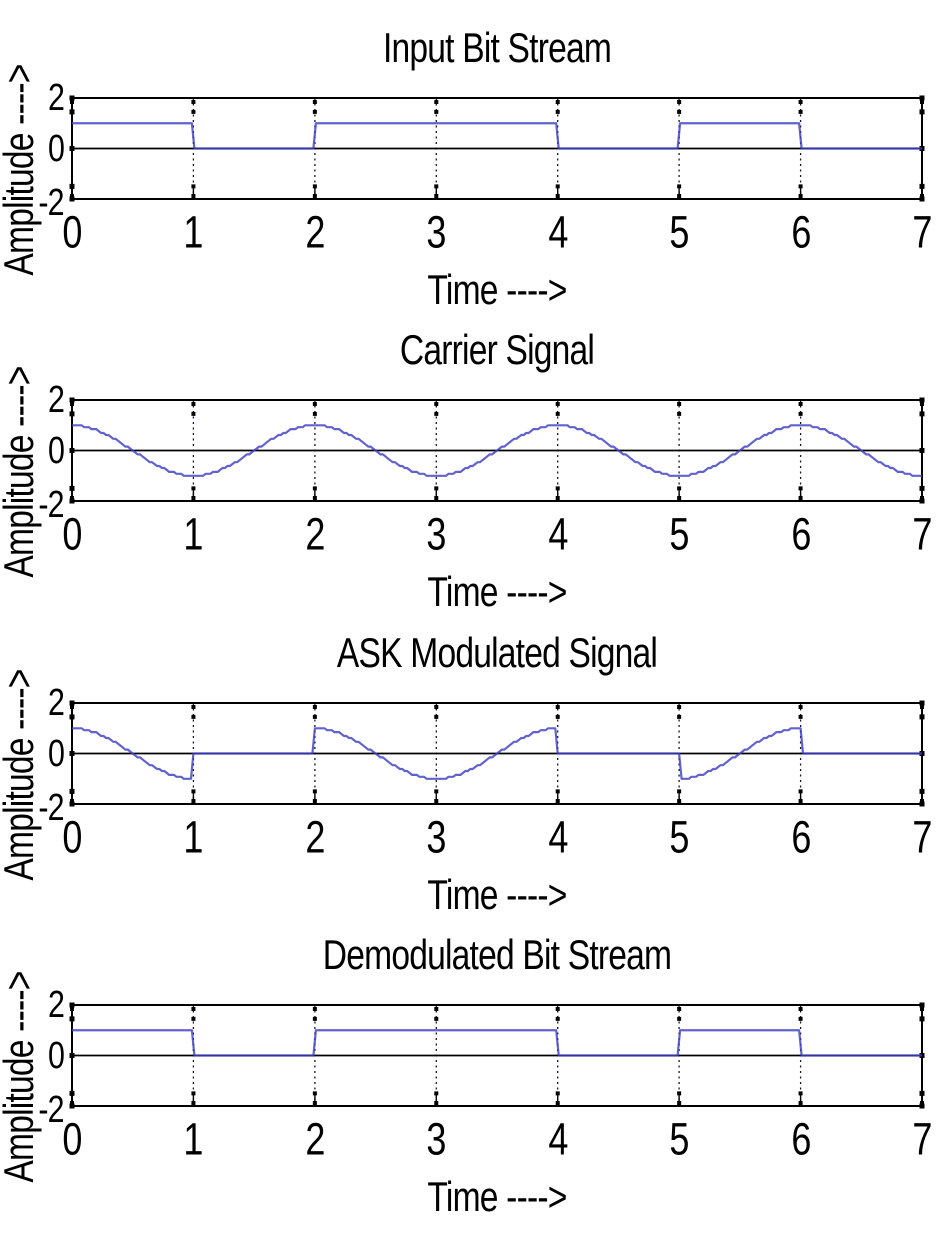 This screenshot has height=1239, width=950. What do you see at coordinates (497, 954) in the screenshot?
I see `plot-title: Demodulated Bit Stream` at bounding box center [497, 954].